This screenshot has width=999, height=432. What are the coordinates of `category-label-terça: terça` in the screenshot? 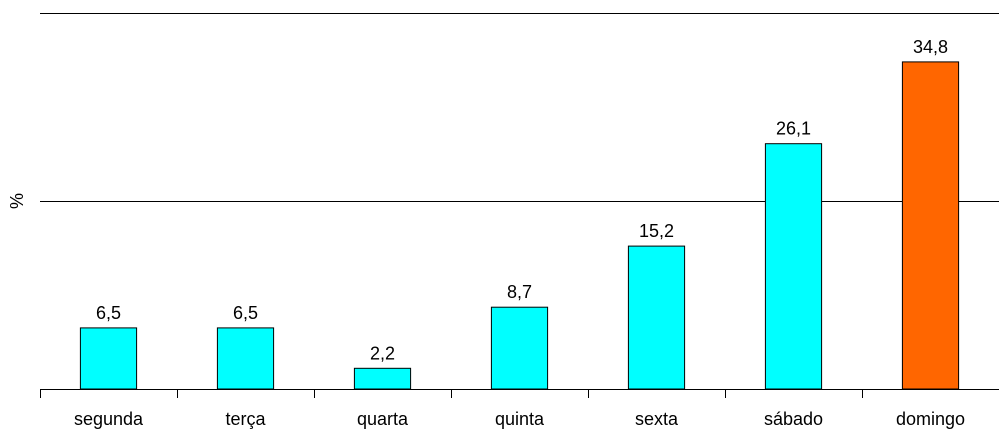 It's located at (245, 419).